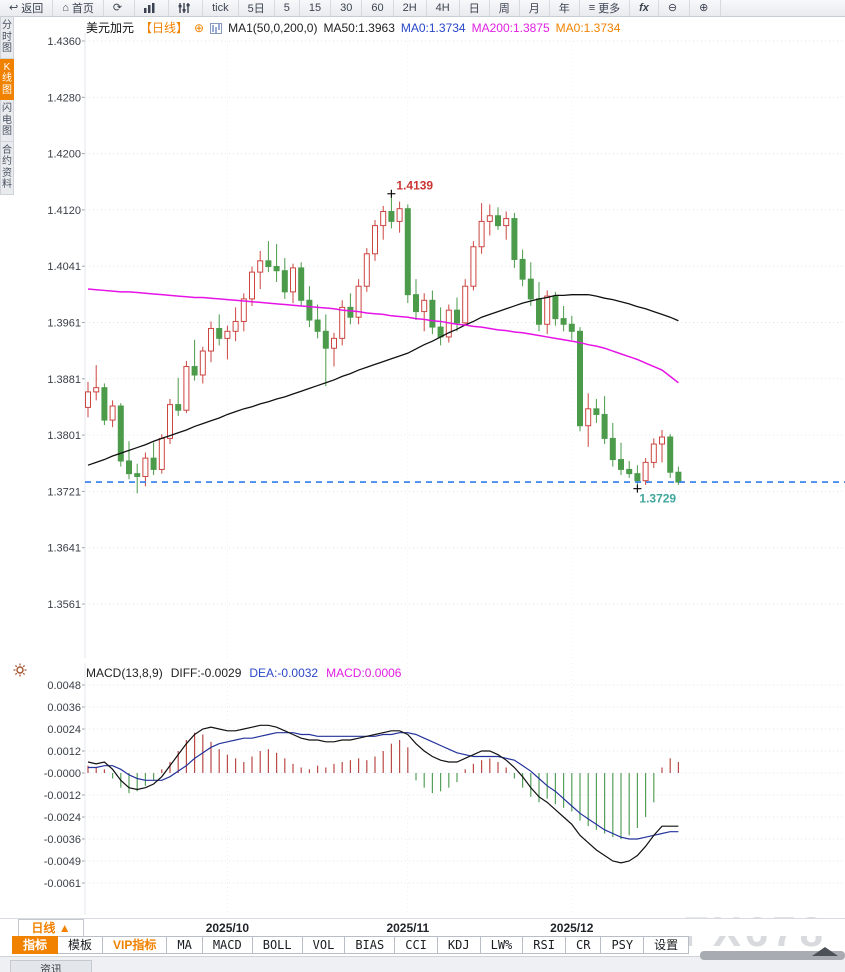  What do you see at coordinates (64, 380) in the screenshot?
I see `svg-text: 1.3881` at bounding box center [64, 380].